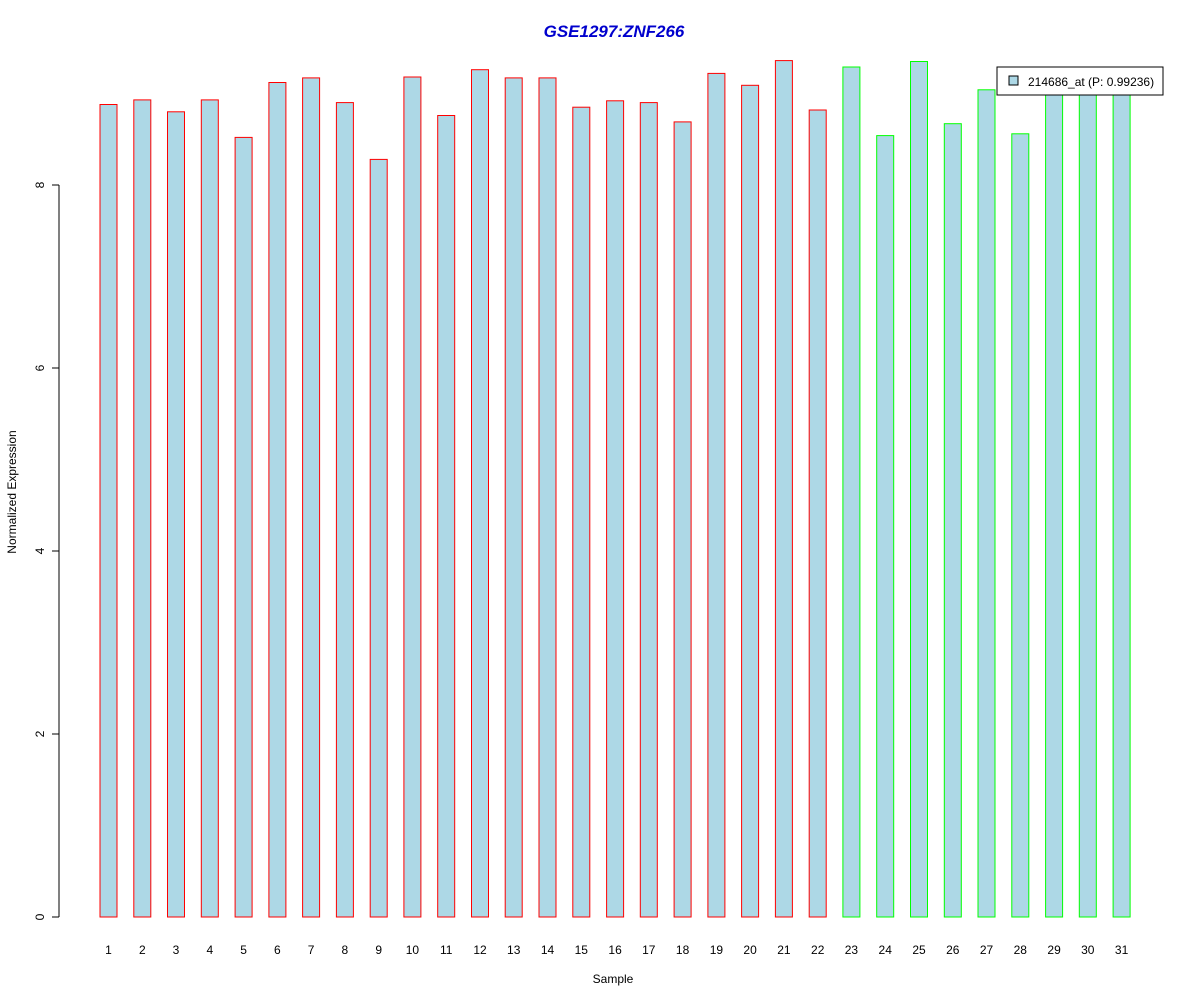 This screenshot has width=1200, height=1000. Describe the element at coordinates (886, 950) in the screenshot. I see `x-tick-label-24: 24` at that location.